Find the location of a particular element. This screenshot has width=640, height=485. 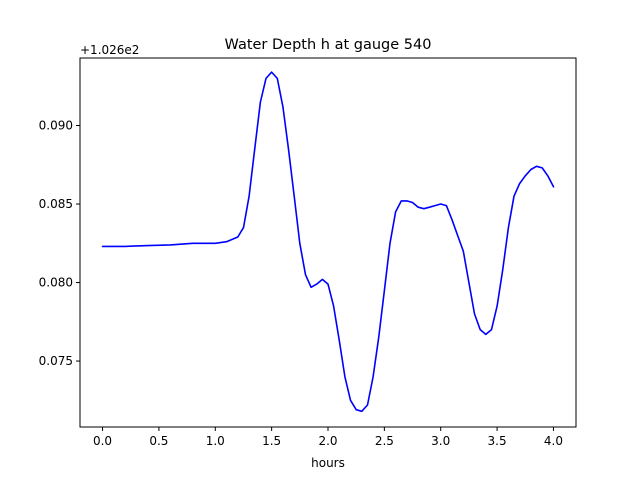

x-tick-label: 3.5 is located at coordinates (497, 441).